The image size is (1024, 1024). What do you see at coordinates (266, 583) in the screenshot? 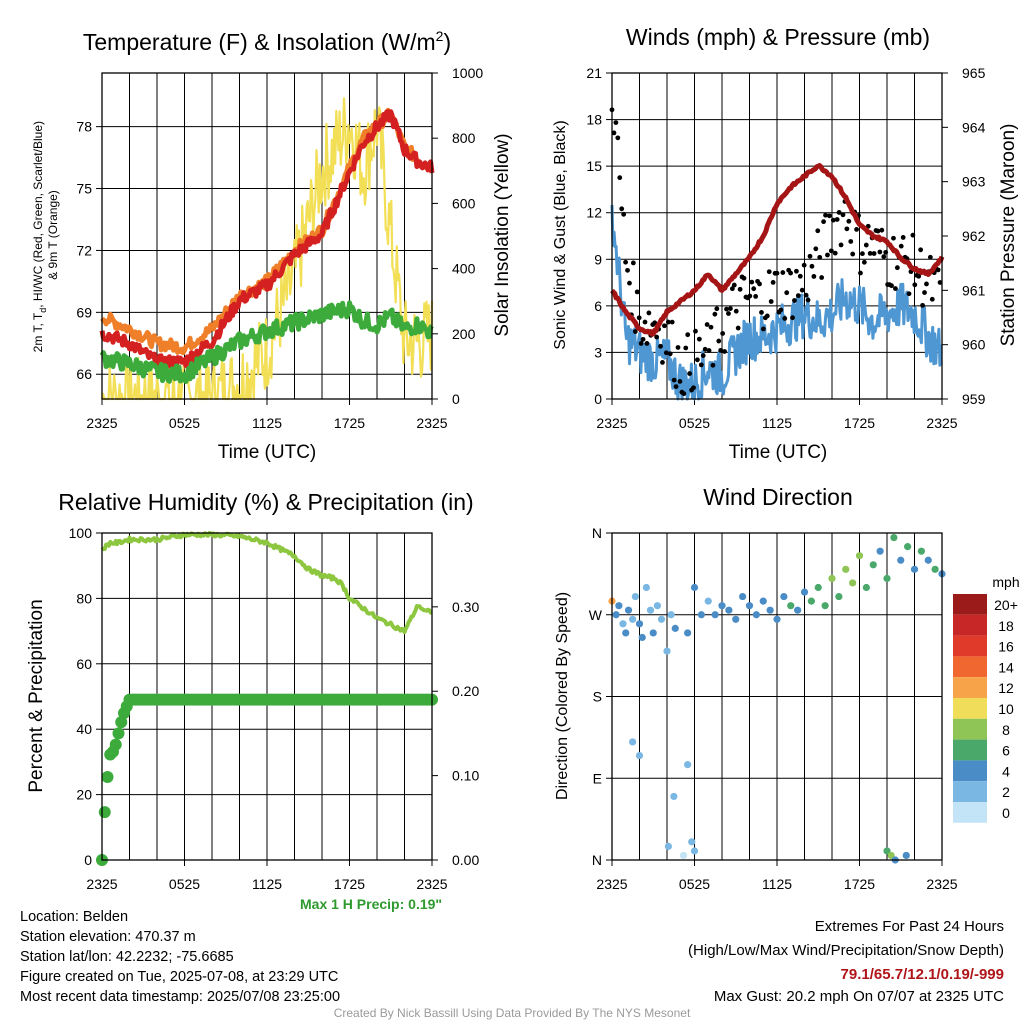
I see `rh-line` at bounding box center [266, 583].